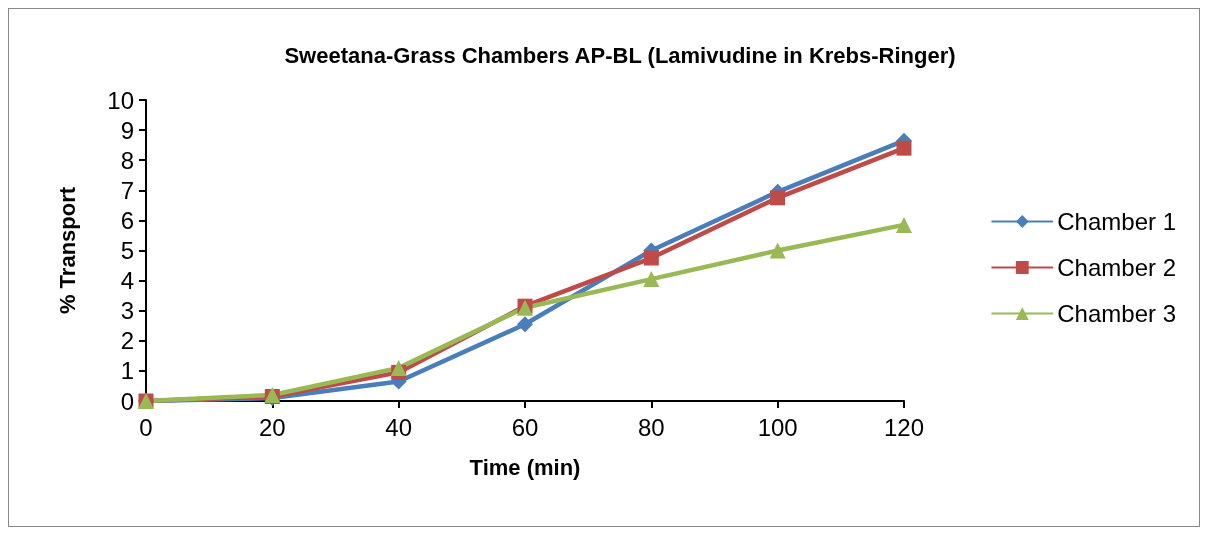 This screenshot has width=1208, height=535. Describe the element at coordinates (1117, 221) in the screenshot. I see `legend-label: Chamber 1` at that location.